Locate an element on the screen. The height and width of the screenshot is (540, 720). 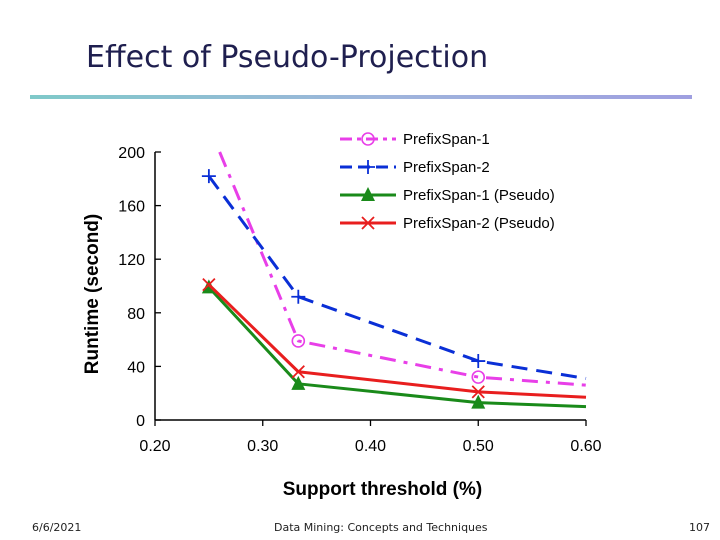
slide-title: Effect of Pseudo-Projection is located at coordinates (287, 57).